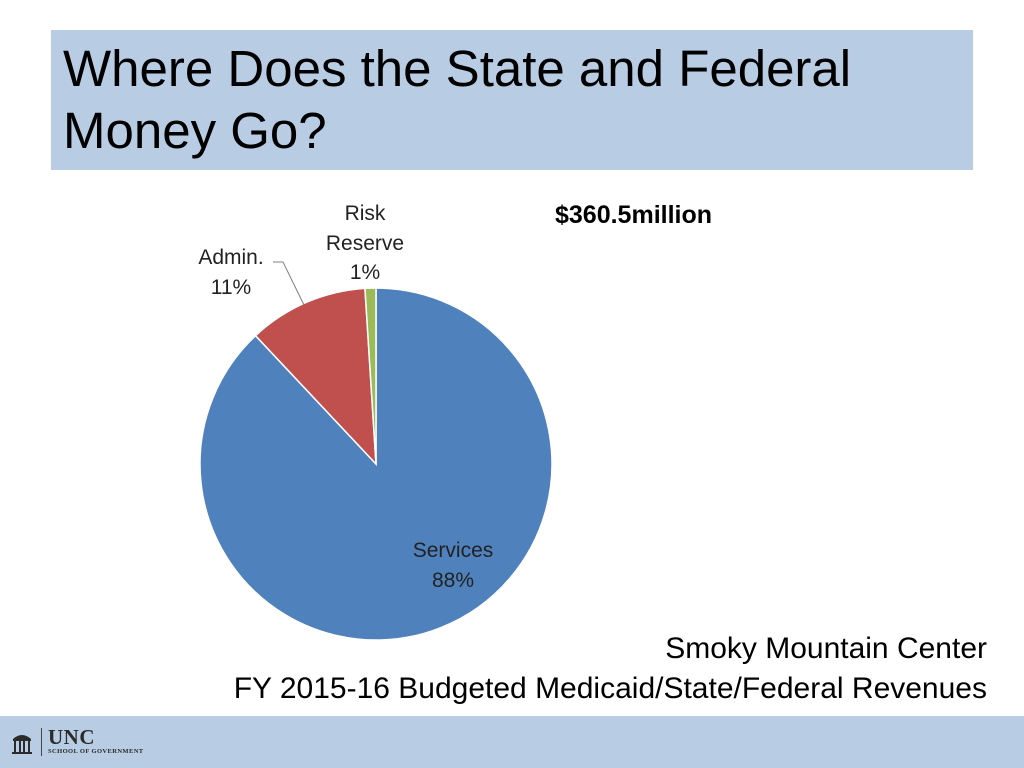  What do you see at coordinates (41, 742) in the screenshot?
I see `logo-divider` at bounding box center [41, 742].